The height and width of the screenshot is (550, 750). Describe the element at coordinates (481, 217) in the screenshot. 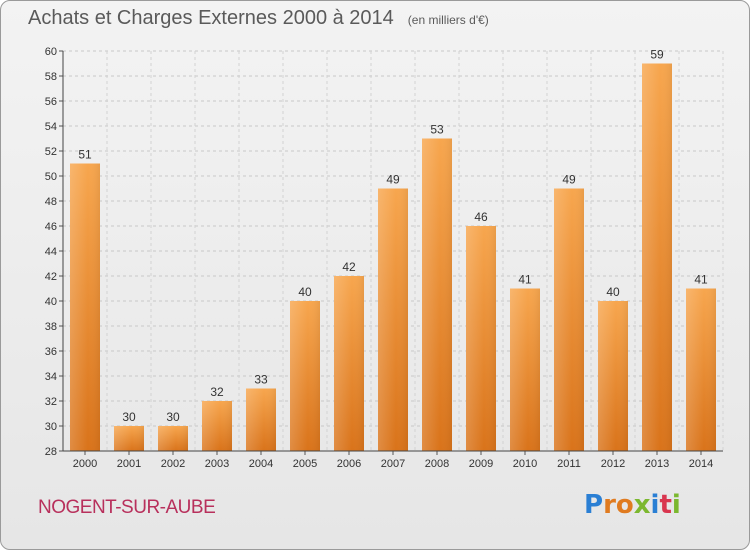

I see `value-label: 46` at that location.